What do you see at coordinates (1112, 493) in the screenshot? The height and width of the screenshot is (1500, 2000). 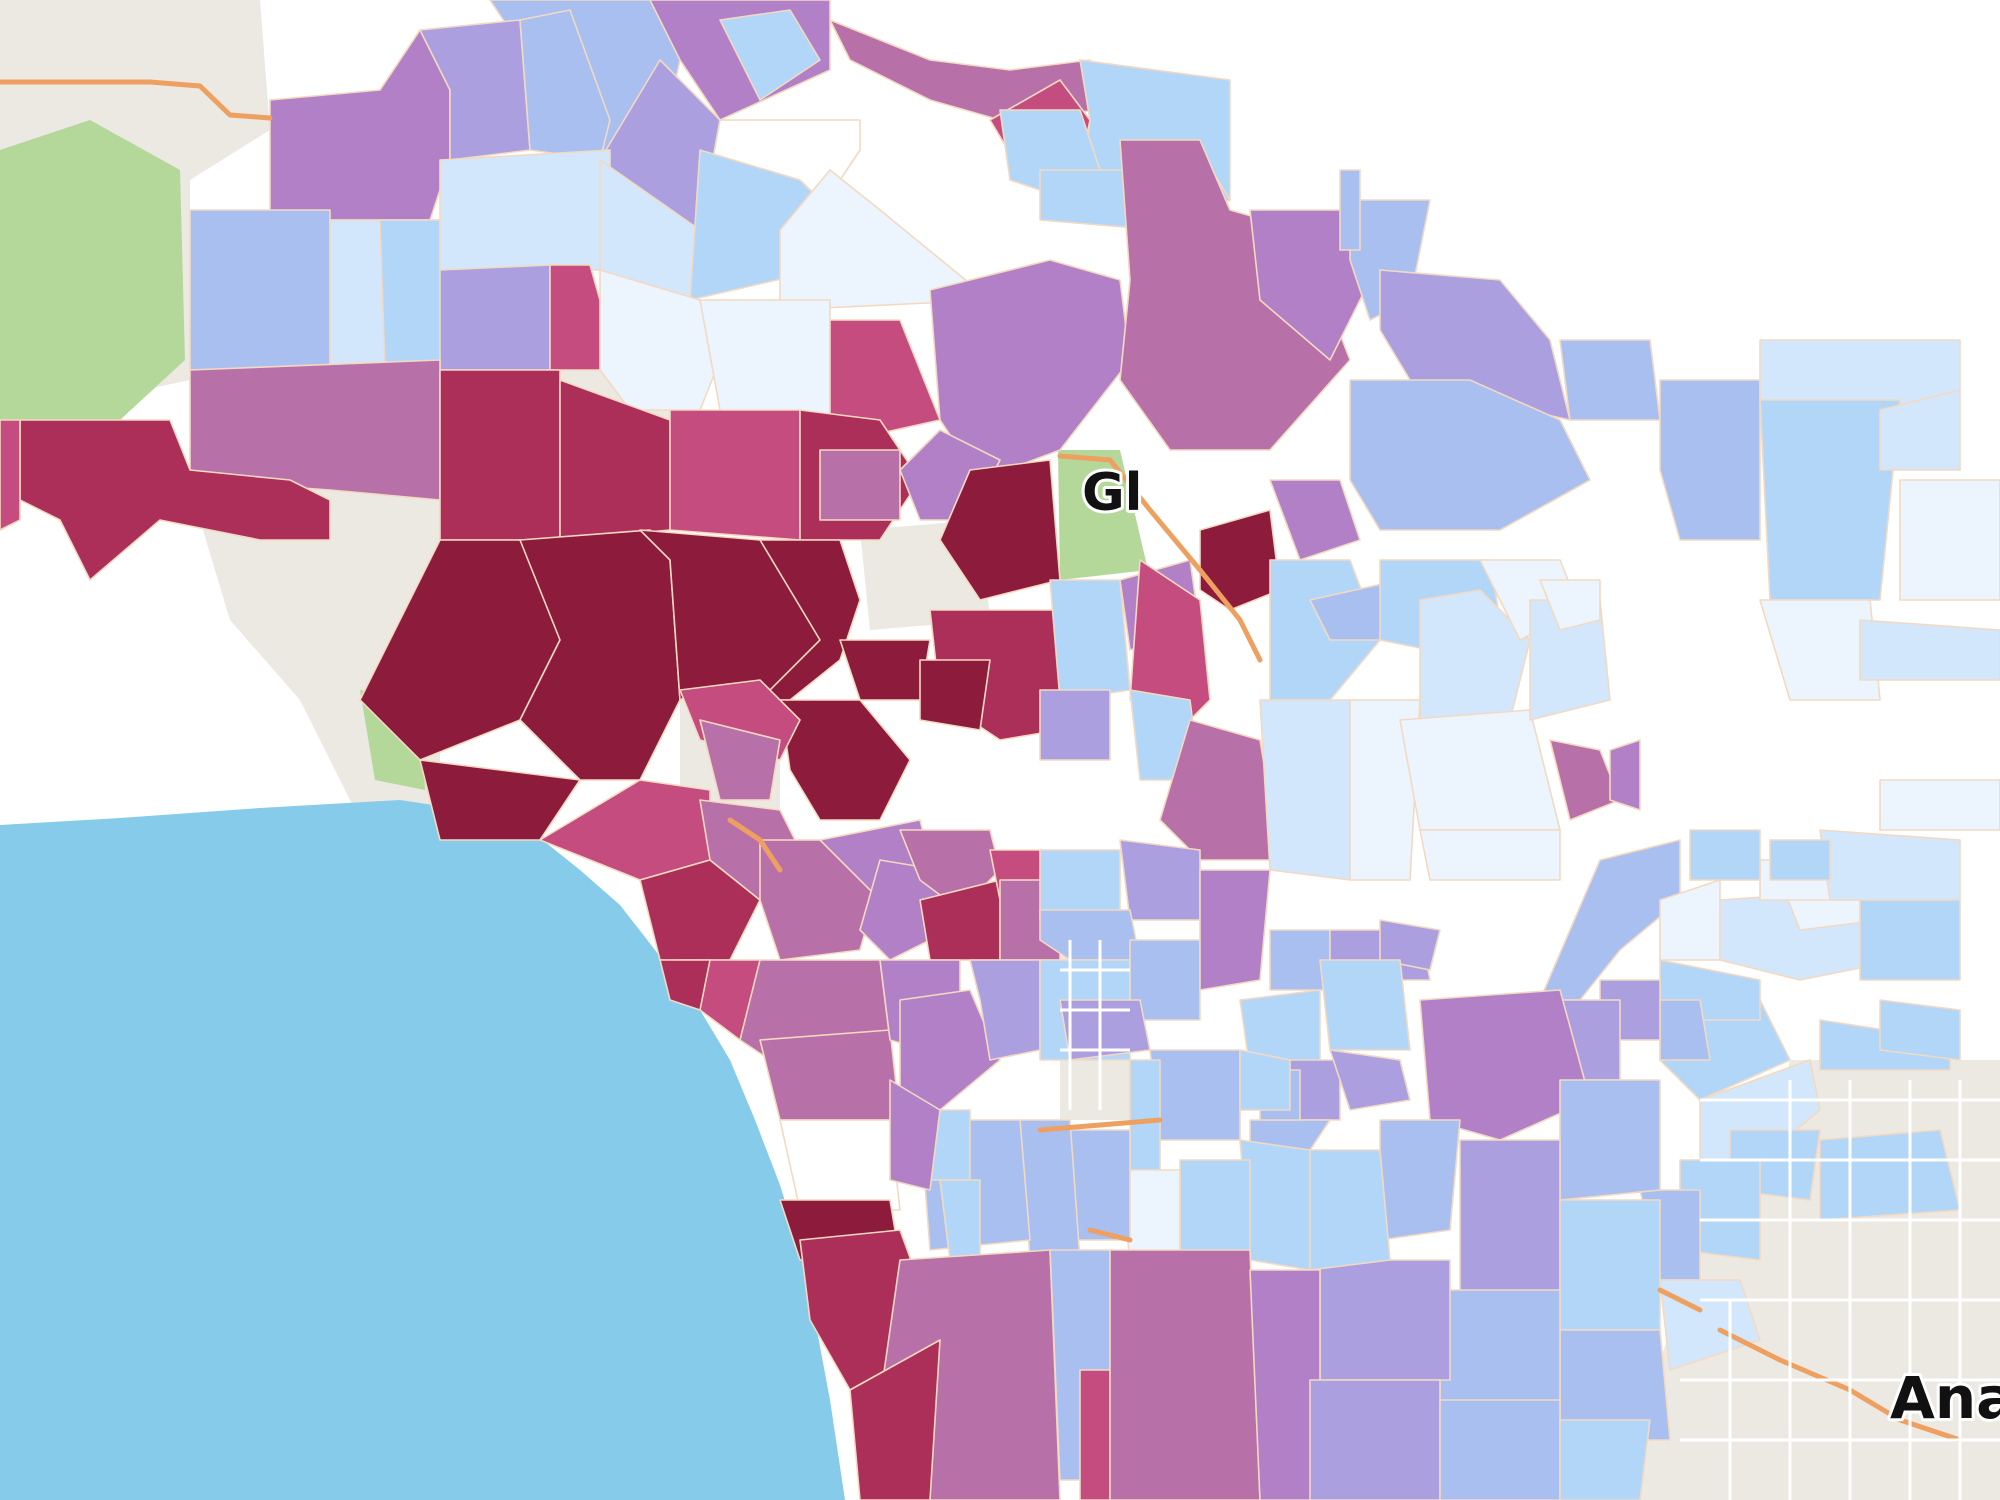 I see `city-label-glendale: Gl` at bounding box center [1112, 493].